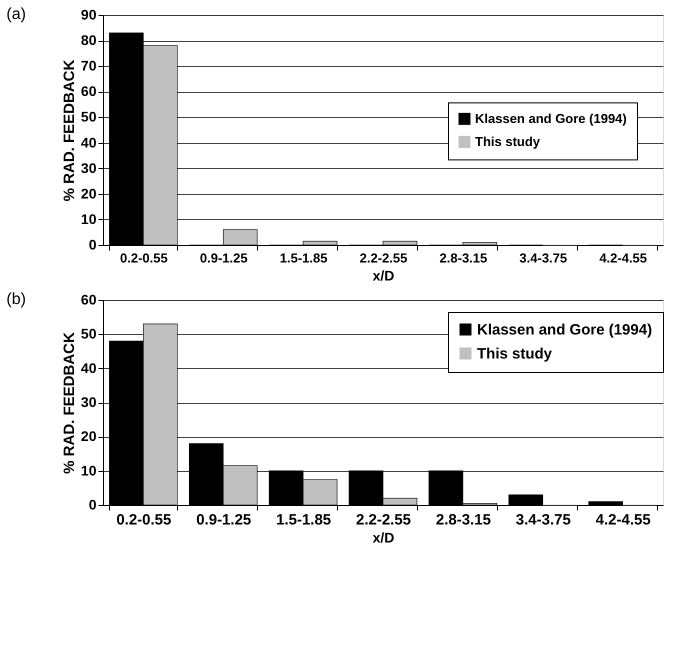 This screenshot has height=653, width=673. What do you see at coordinates (88, 40) in the screenshot?
I see `y-tick-label: 80` at bounding box center [88, 40].